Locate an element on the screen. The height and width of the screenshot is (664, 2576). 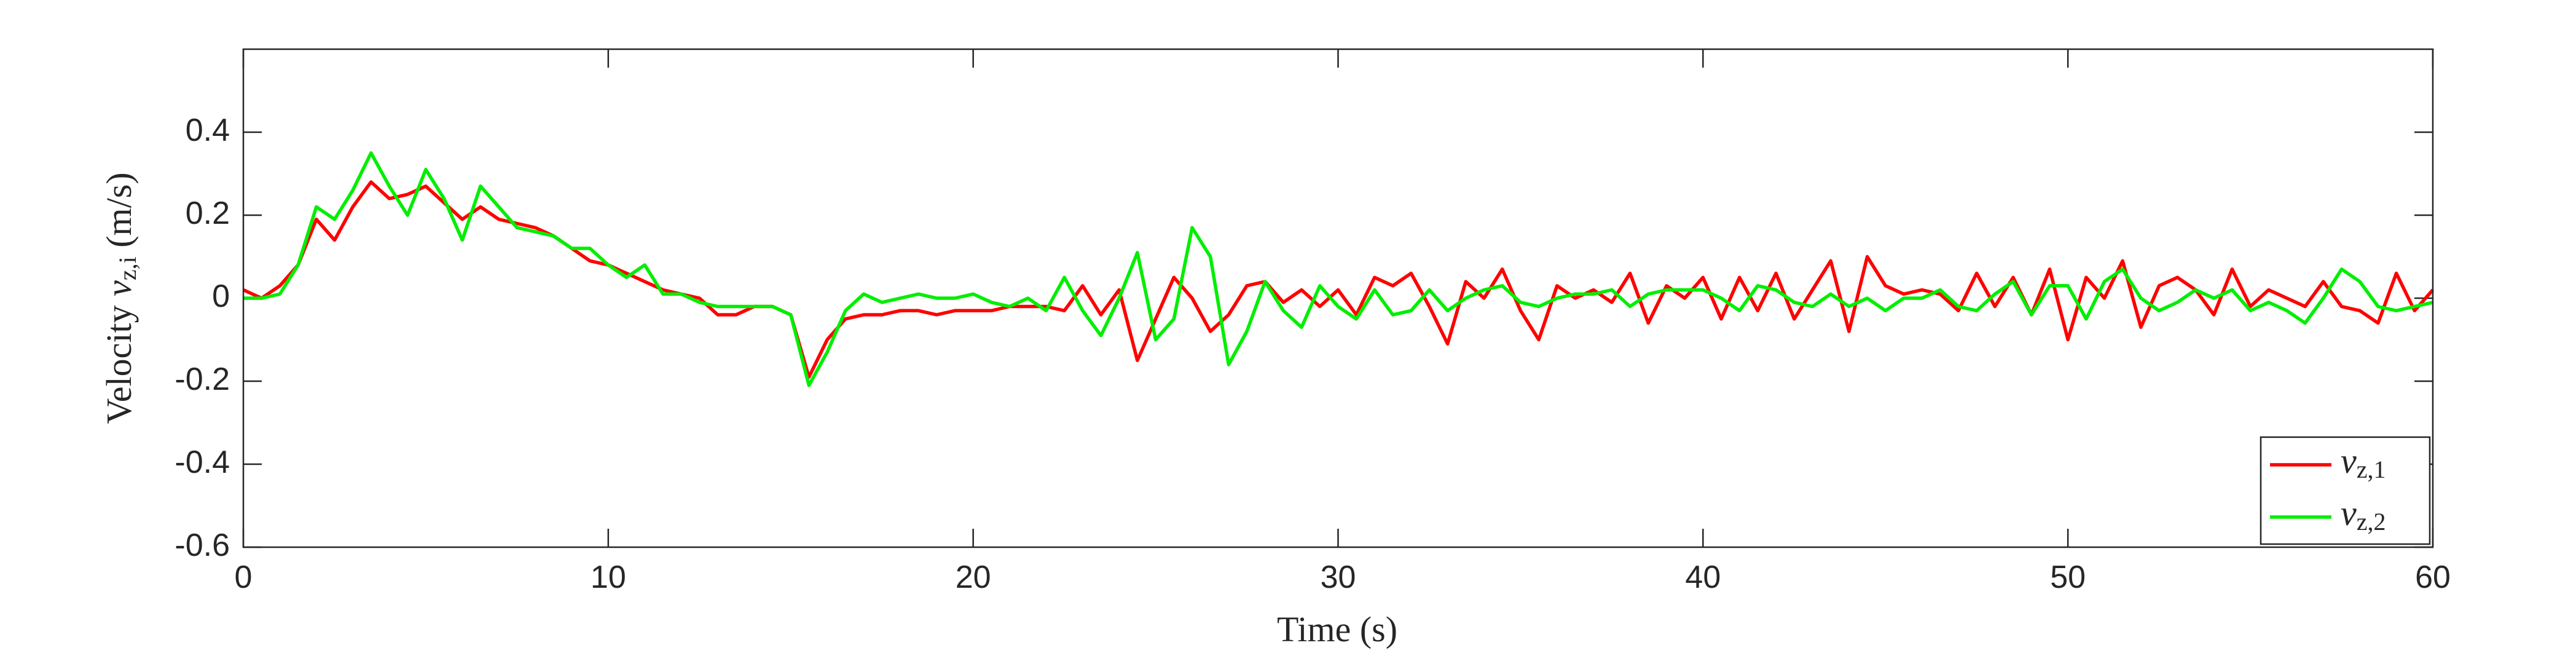
x-tick-label: 50 is located at coordinates (2068, 577).